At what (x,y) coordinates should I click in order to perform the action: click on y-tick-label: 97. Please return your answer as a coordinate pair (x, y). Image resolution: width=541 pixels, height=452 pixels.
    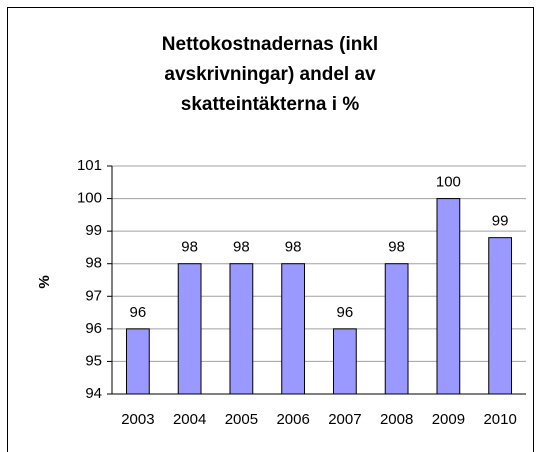
    Looking at the image, I should click on (93, 295).